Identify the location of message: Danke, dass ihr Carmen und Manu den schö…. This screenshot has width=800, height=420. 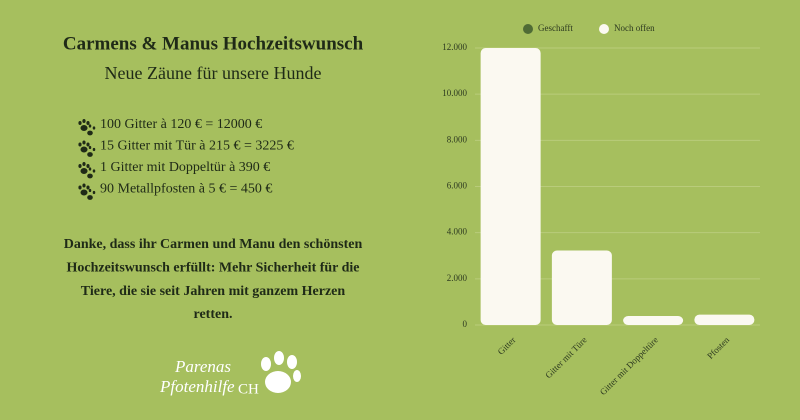
(213, 279).